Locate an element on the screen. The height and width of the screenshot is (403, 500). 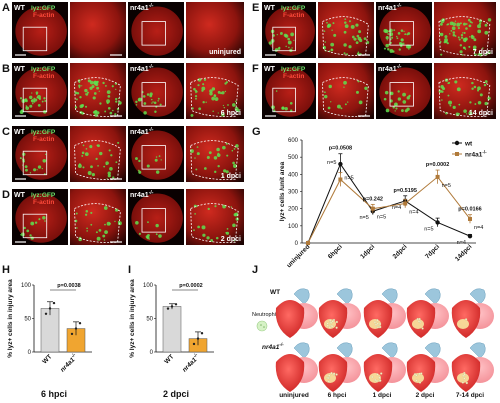
injury-outline is located at coordinates (345, 97).